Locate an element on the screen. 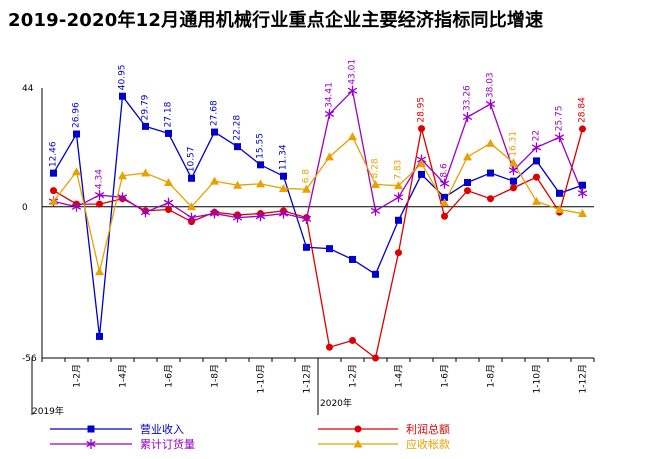 The image size is (654, 459). data-label: 11.34 is located at coordinates (284, 157).